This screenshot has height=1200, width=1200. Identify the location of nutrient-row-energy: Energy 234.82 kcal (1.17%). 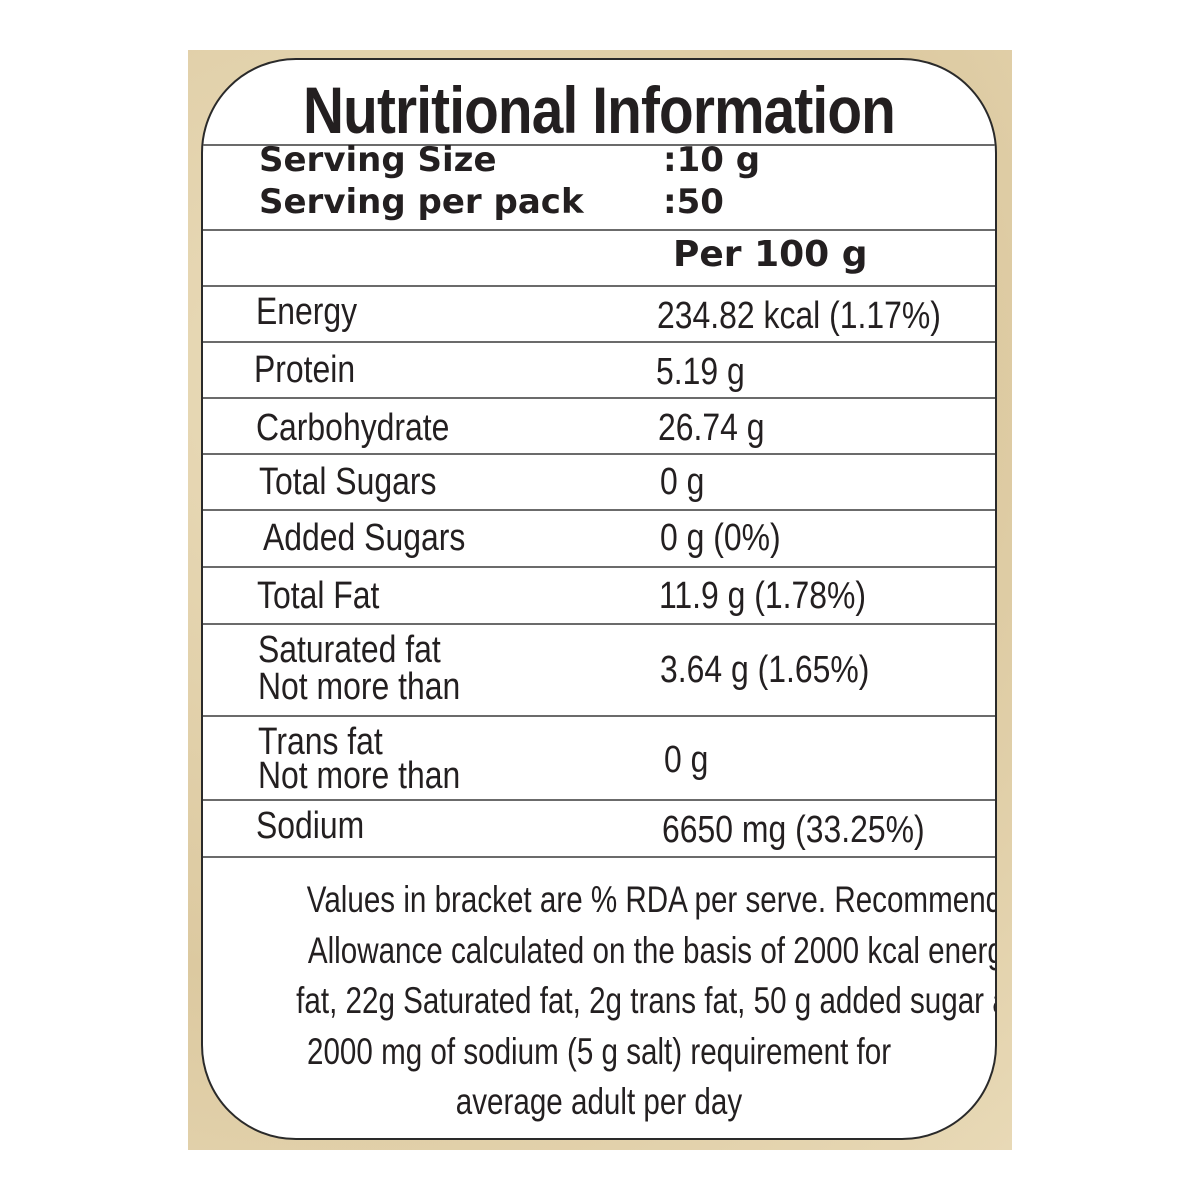
(599, 315).